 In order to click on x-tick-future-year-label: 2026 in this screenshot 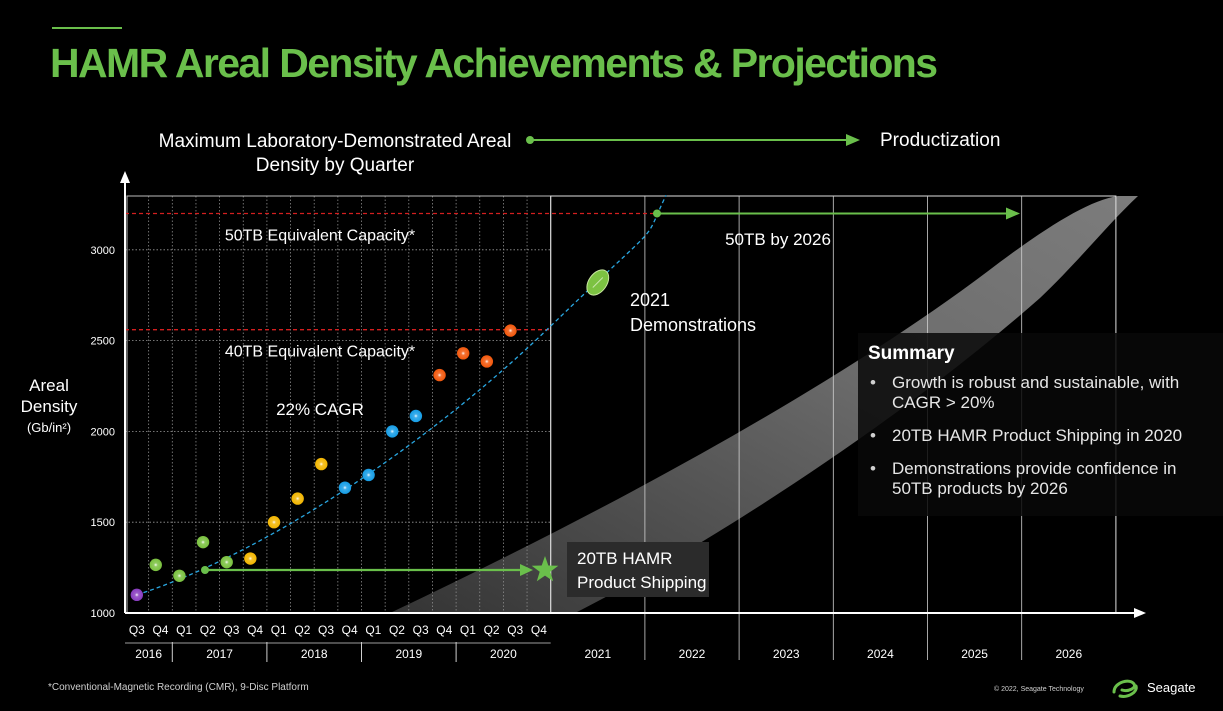, I will do `click(1068, 654)`.